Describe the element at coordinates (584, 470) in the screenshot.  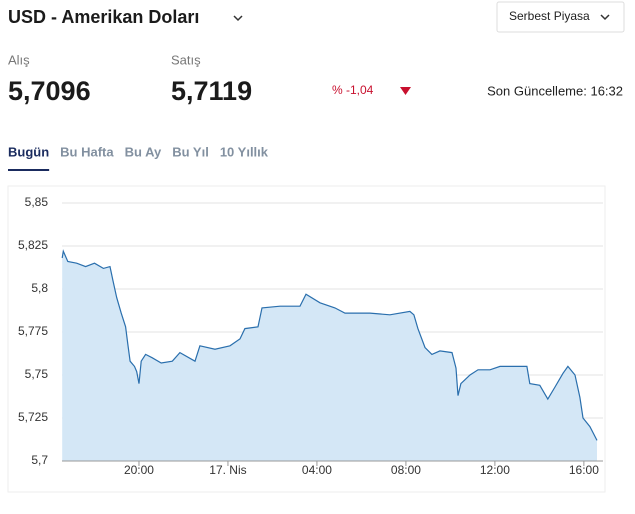
I see `x-tick-label: 16:00` at that location.